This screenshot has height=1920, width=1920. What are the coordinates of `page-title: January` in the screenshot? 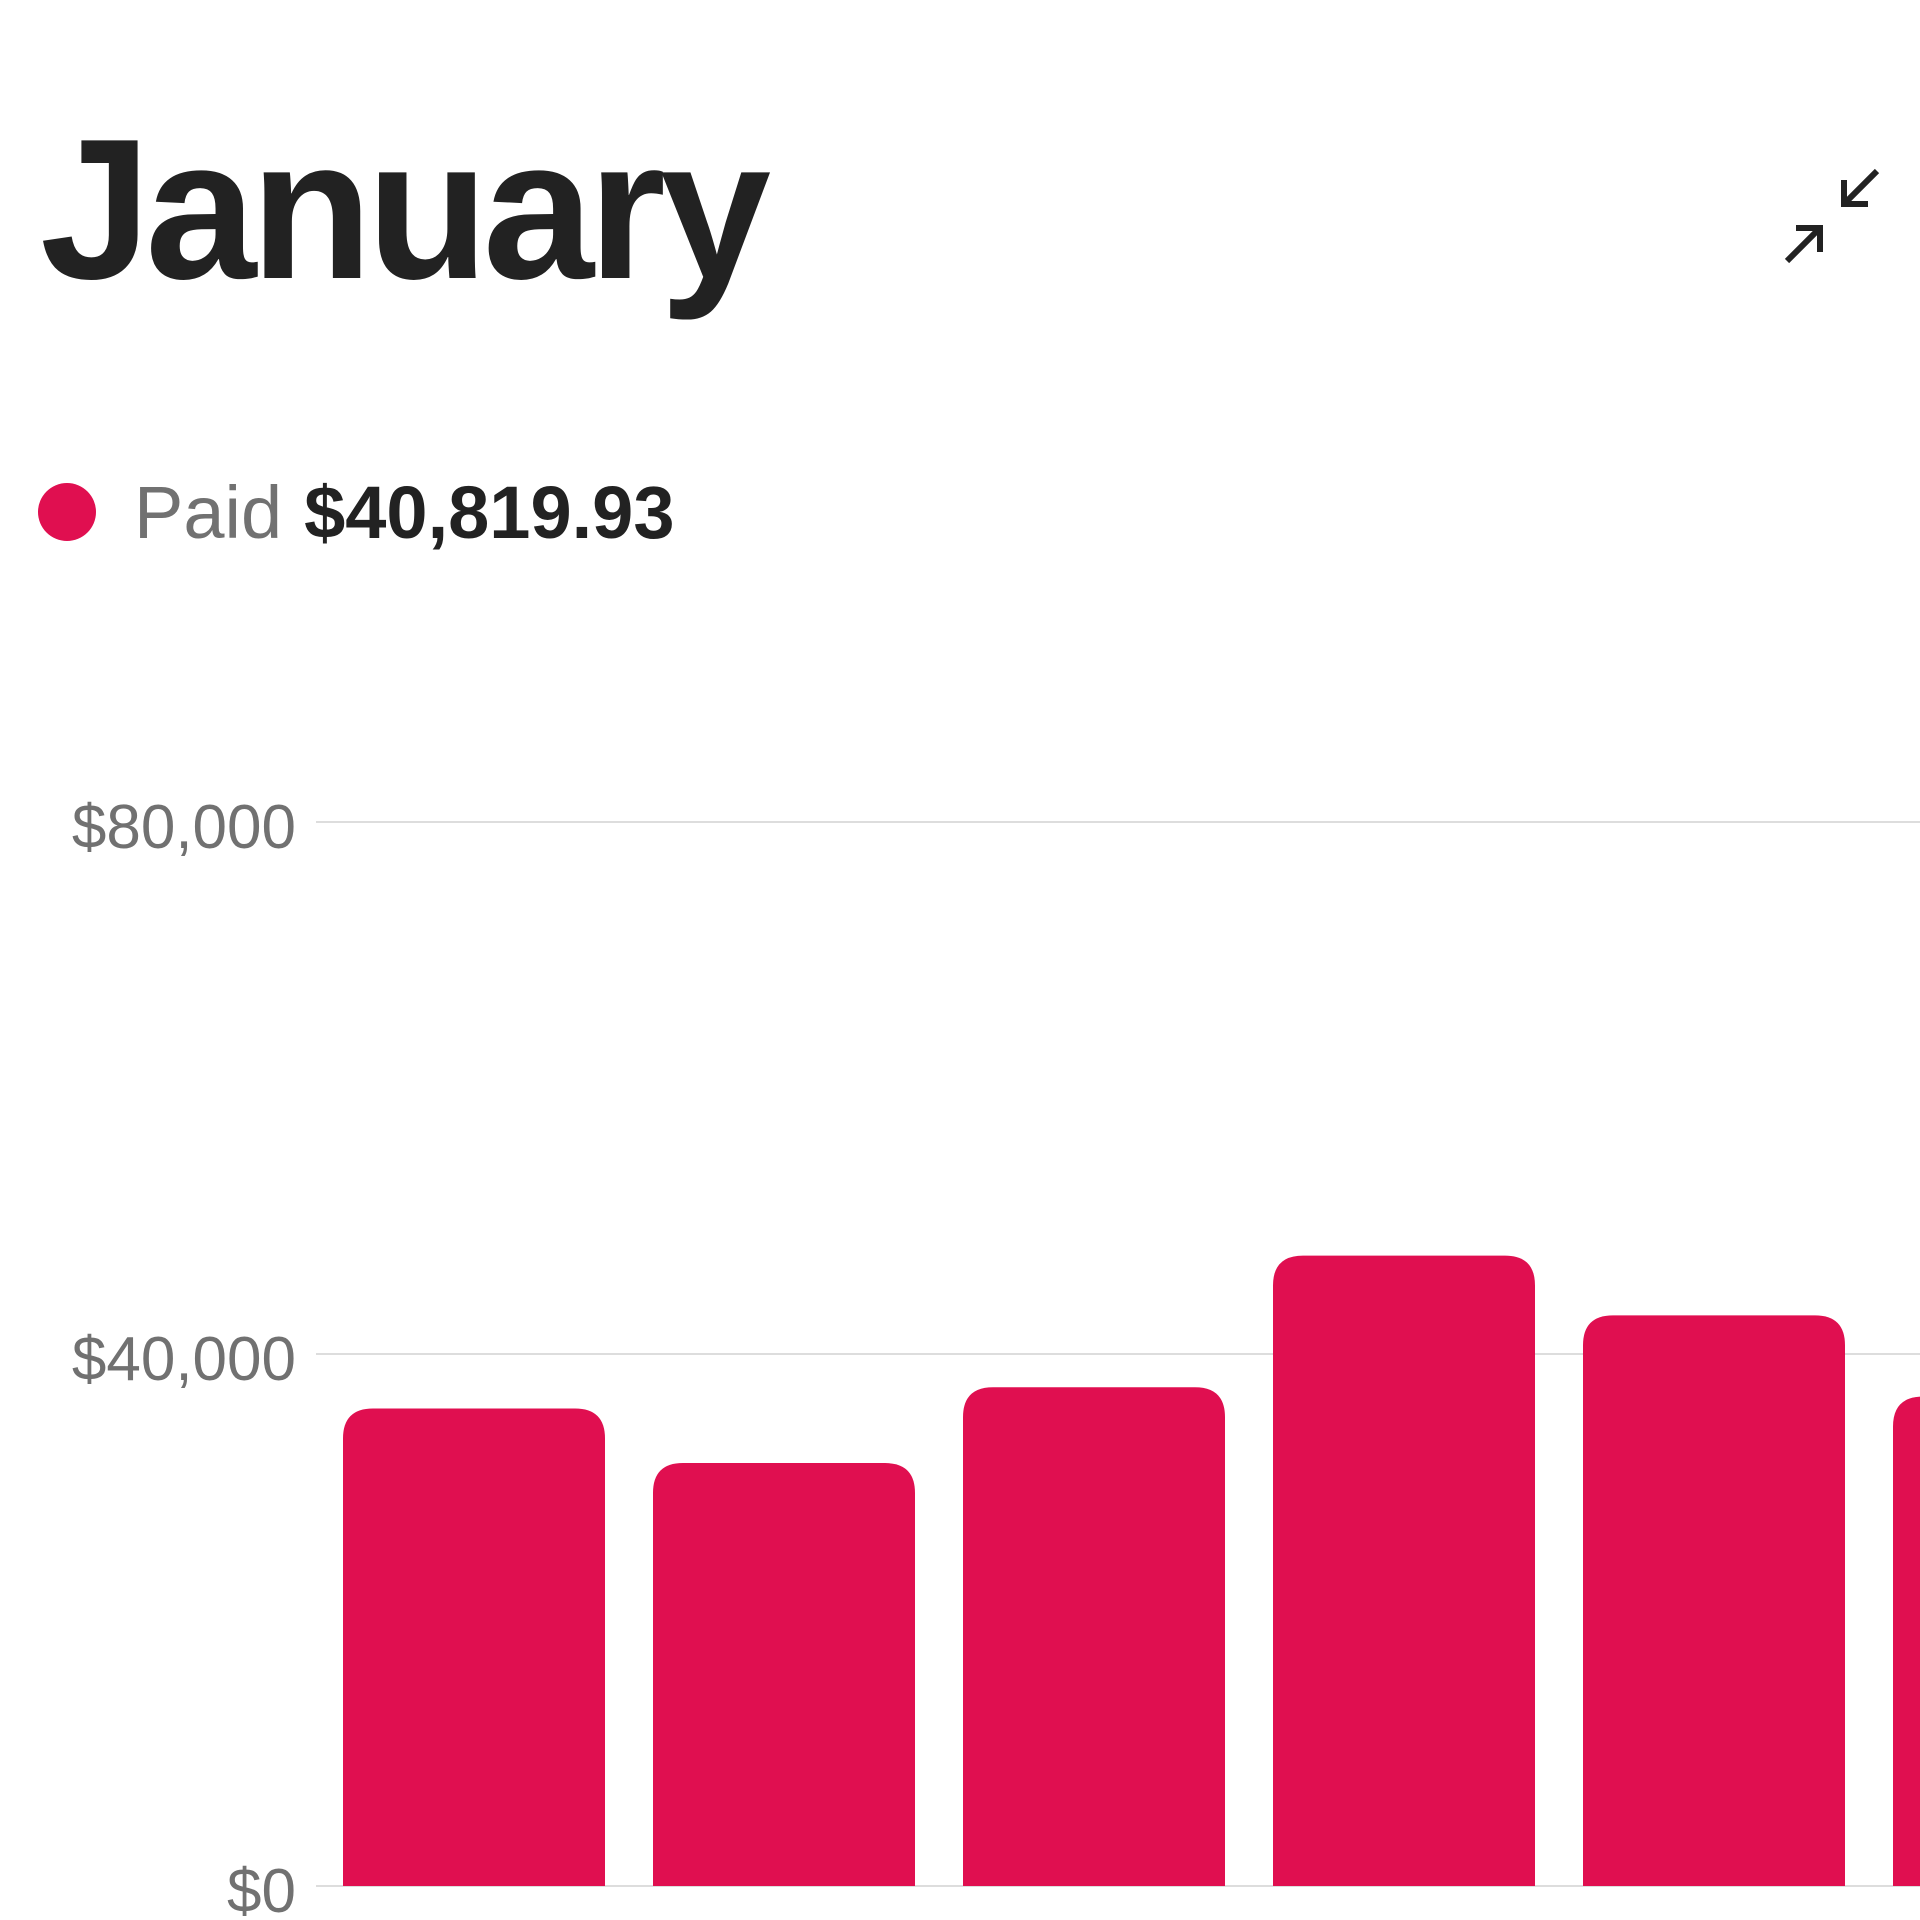 It's located at (405, 209).